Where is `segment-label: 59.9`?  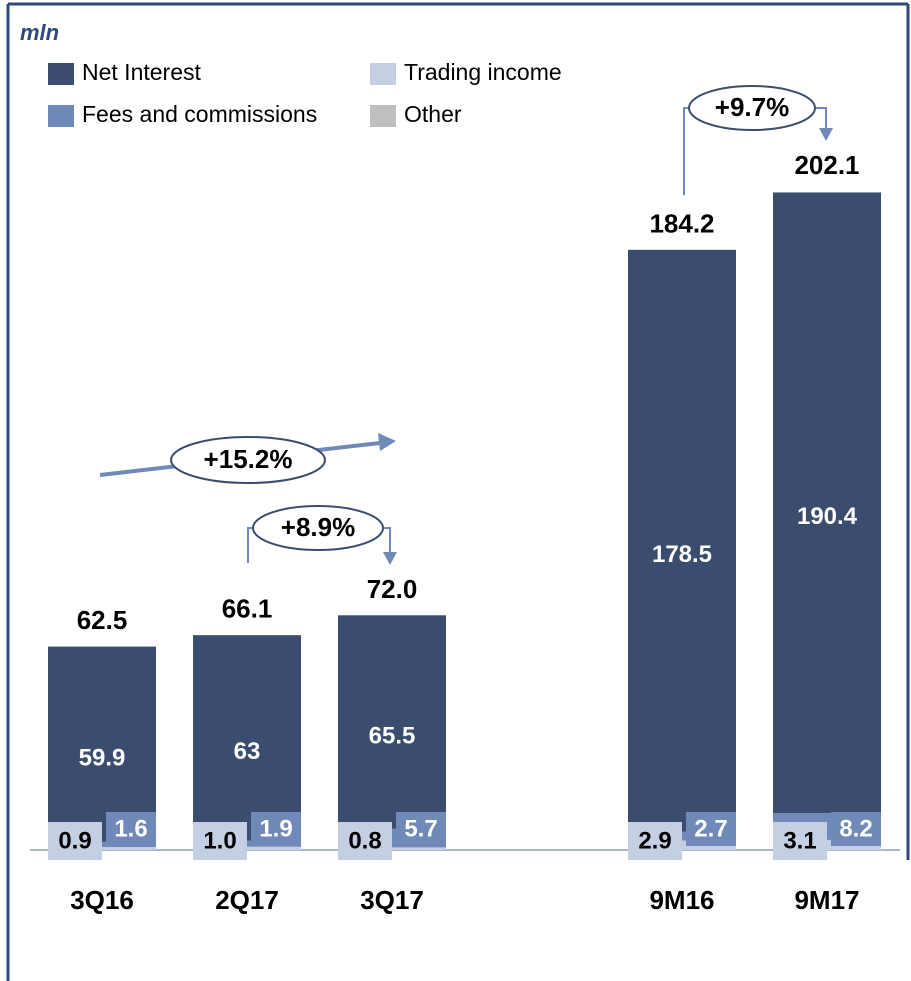
segment-label: 59.9 is located at coordinates (102, 758).